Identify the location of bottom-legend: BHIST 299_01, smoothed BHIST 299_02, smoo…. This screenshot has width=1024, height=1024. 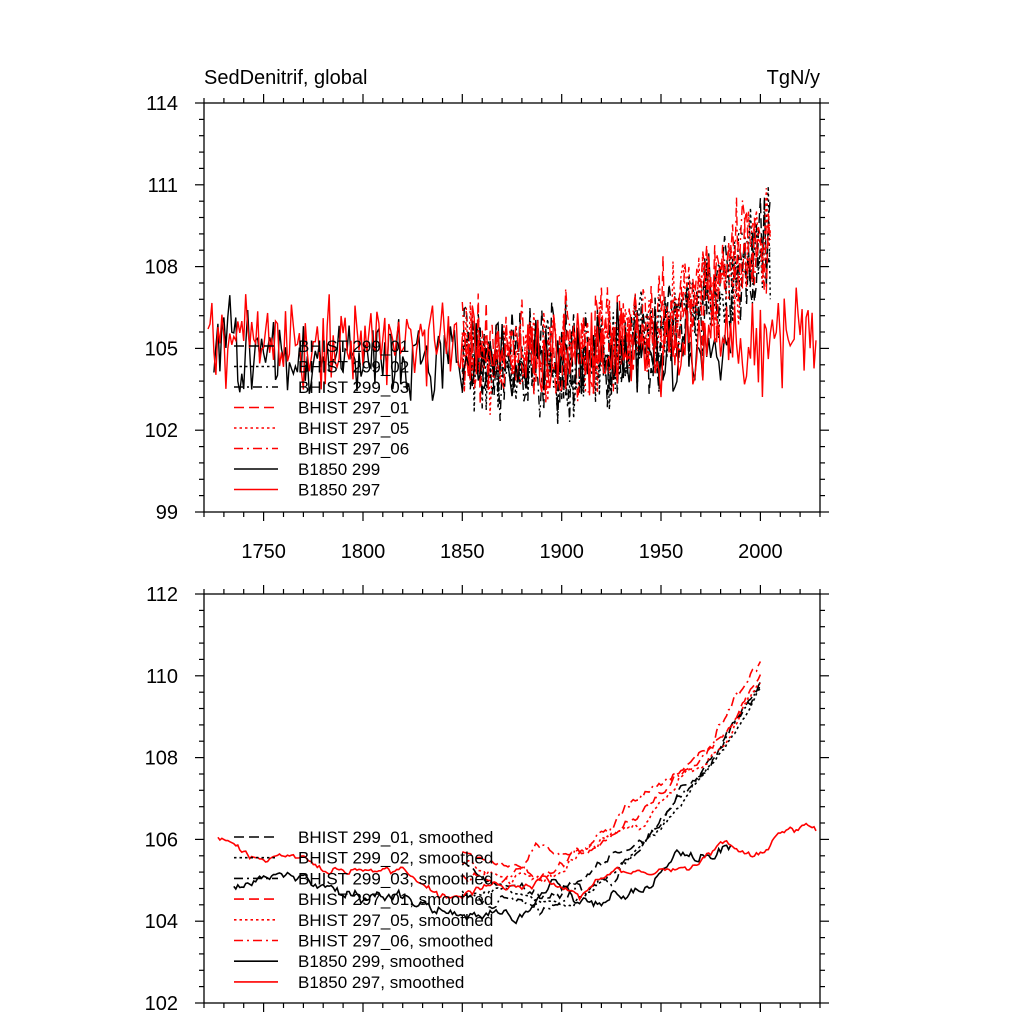
(363, 910).